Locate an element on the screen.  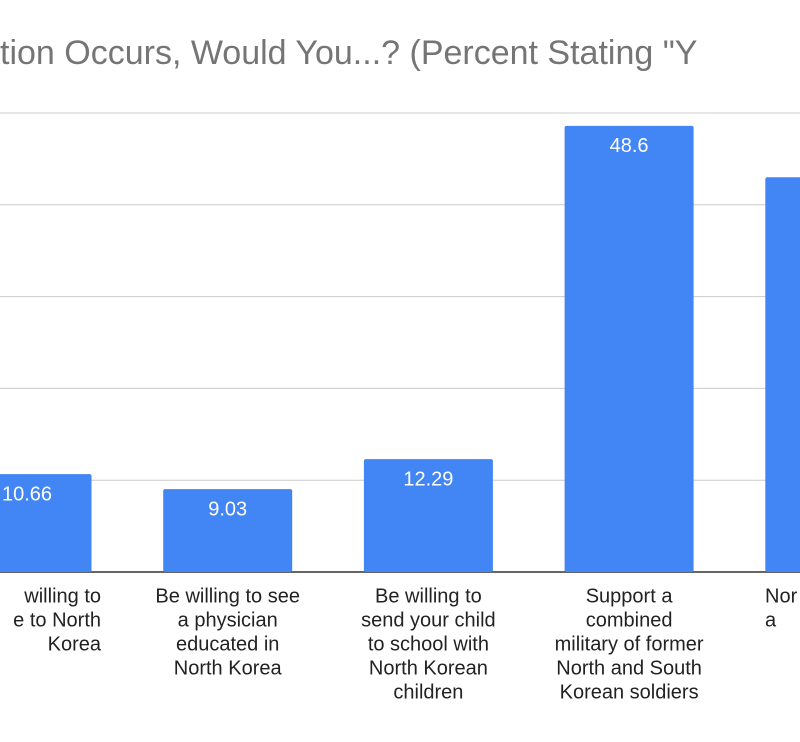
x-tick-label: Support a is located at coordinates (630, 596).